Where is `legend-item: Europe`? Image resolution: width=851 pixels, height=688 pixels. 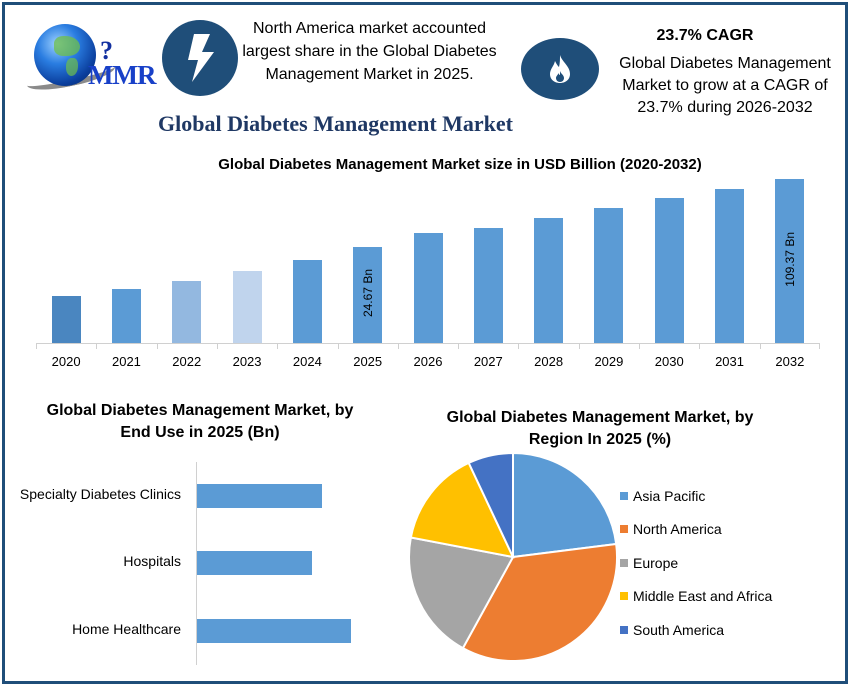 legend-item: Europe is located at coordinates (696, 563).